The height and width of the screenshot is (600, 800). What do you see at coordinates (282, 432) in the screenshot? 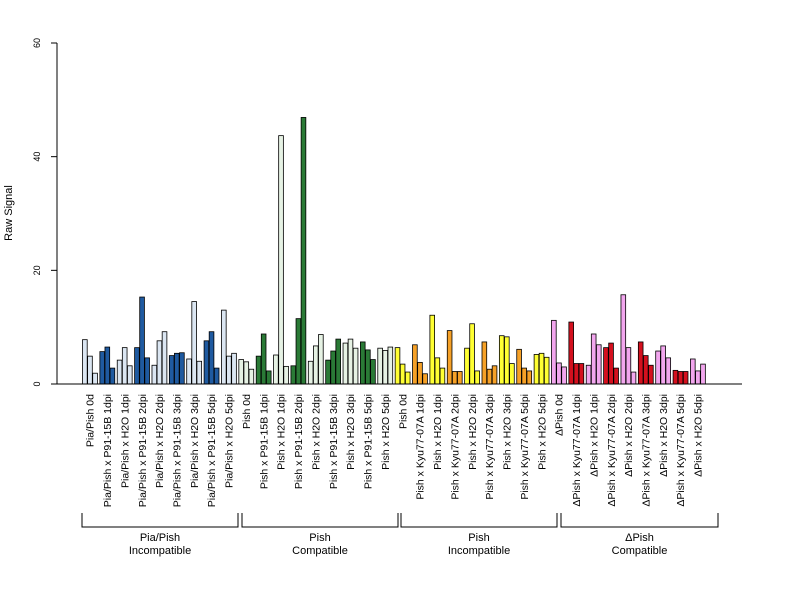
I see `x-tick-label: Pish x H2O 1dpi` at bounding box center [282, 432].